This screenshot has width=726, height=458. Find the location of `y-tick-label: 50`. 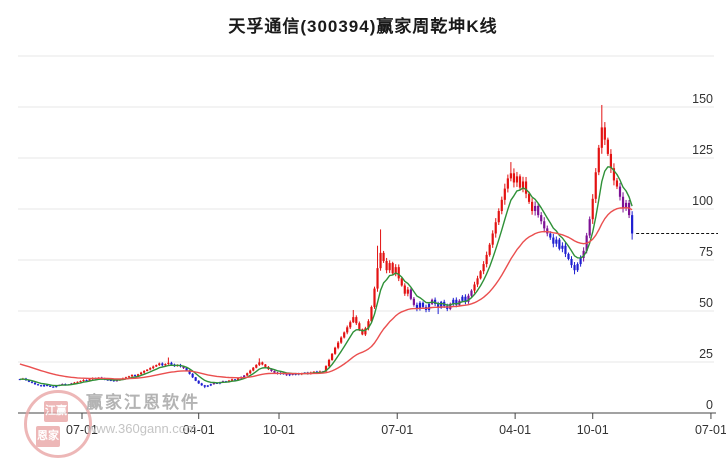

y-tick-label: 50 is located at coordinates (706, 303).